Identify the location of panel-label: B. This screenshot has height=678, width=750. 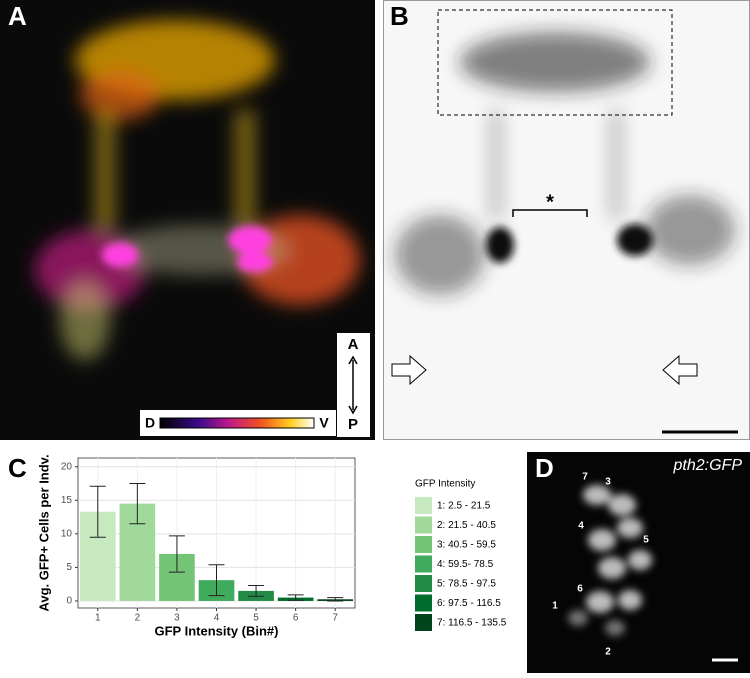
(399, 16).